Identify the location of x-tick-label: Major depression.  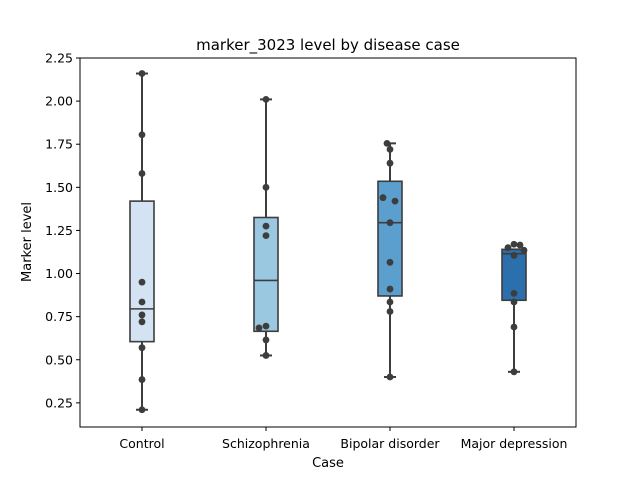
(514, 443).